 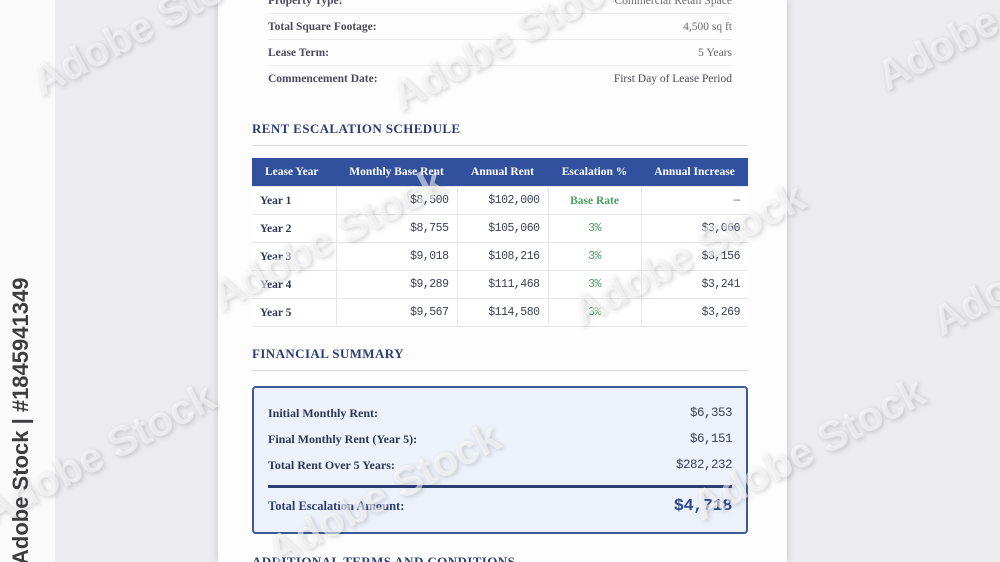 I want to click on cell-annual-increase: $3,060, so click(x=694, y=228).